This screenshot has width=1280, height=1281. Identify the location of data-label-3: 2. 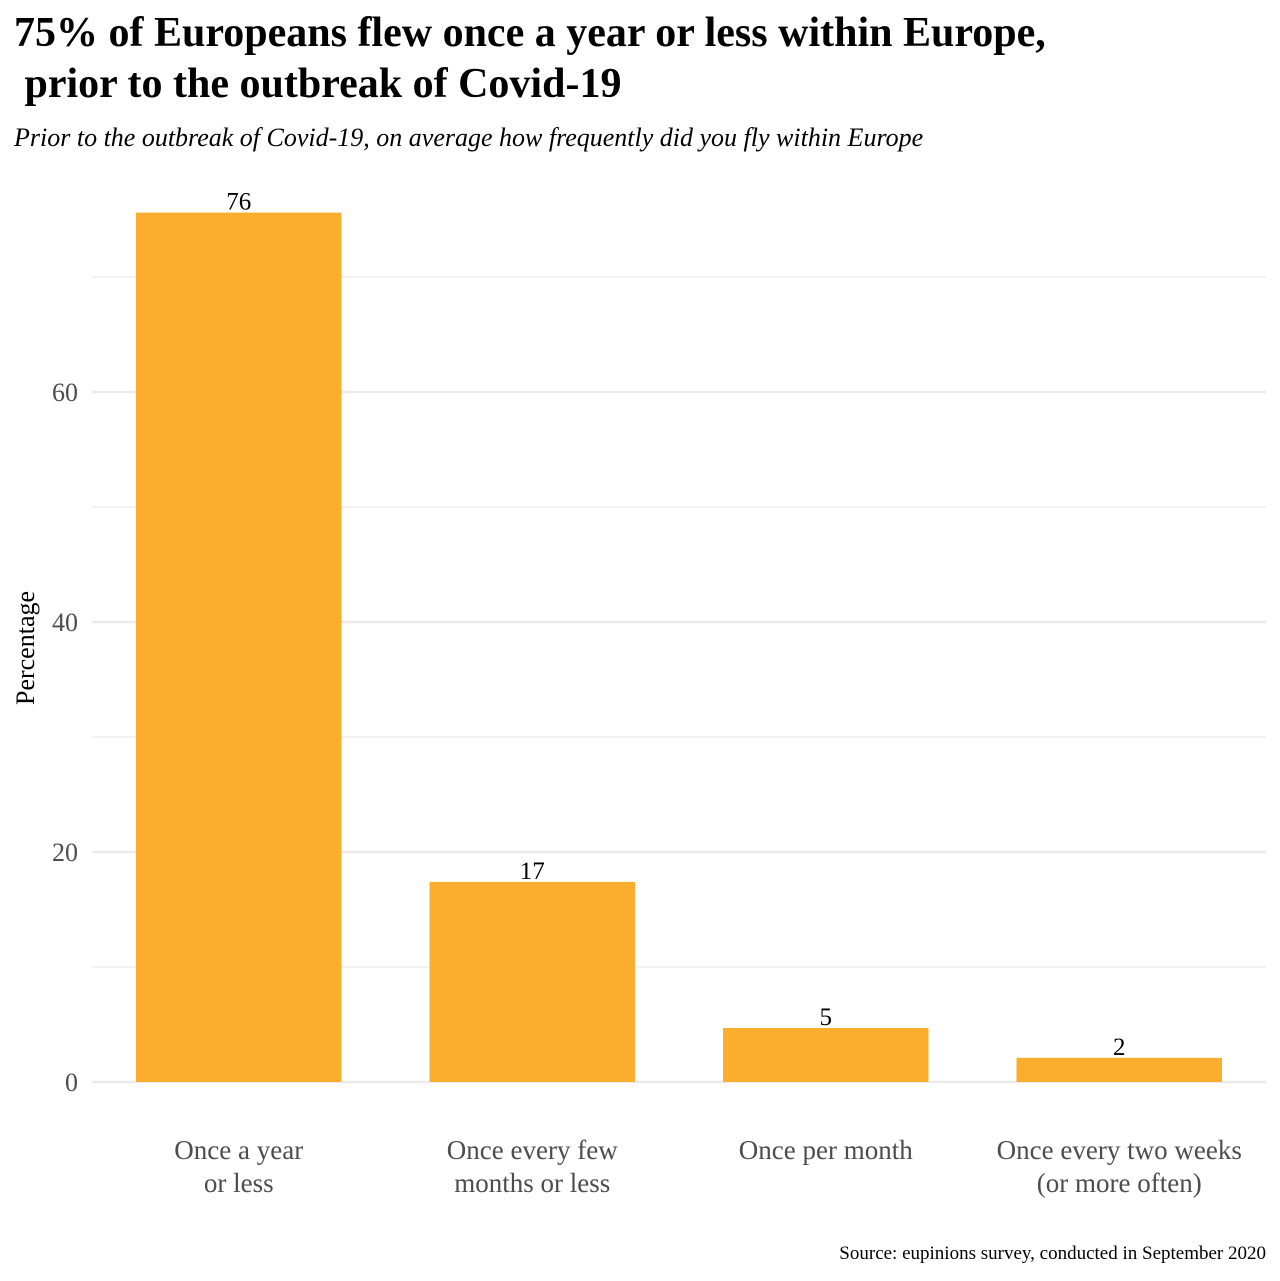
(1119, 1047).